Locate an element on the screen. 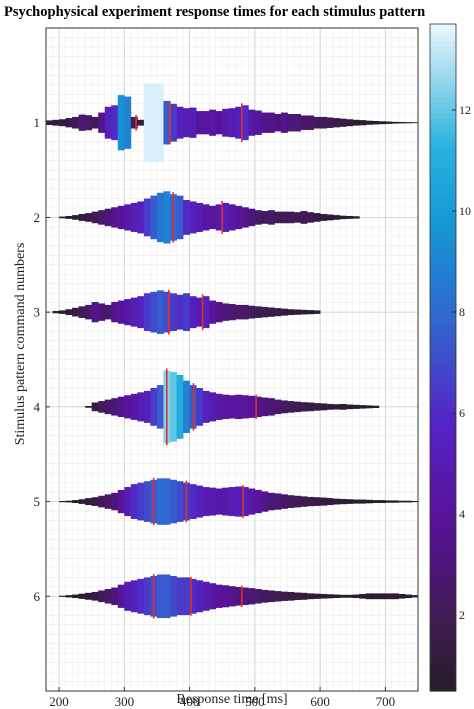 The width and height of the screenshot is (474, 709). y-axis-label: Stimulus pattern command numbers is located at coordinates (20, 344).